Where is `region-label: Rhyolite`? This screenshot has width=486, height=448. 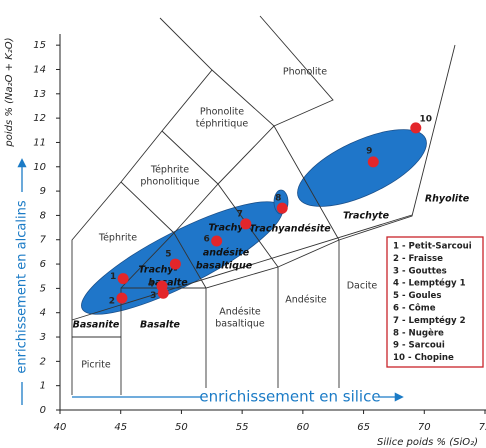 region-label: Rhyolite is located at coordinates (447, 199).